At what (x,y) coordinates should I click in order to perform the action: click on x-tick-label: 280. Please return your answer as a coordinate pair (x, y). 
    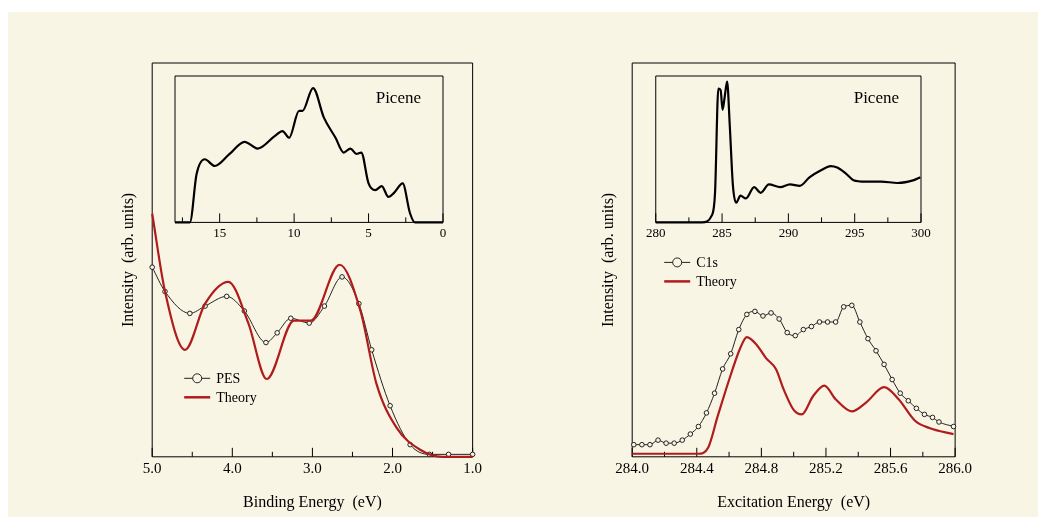
    Looking at the image, I should click on (656, 232).